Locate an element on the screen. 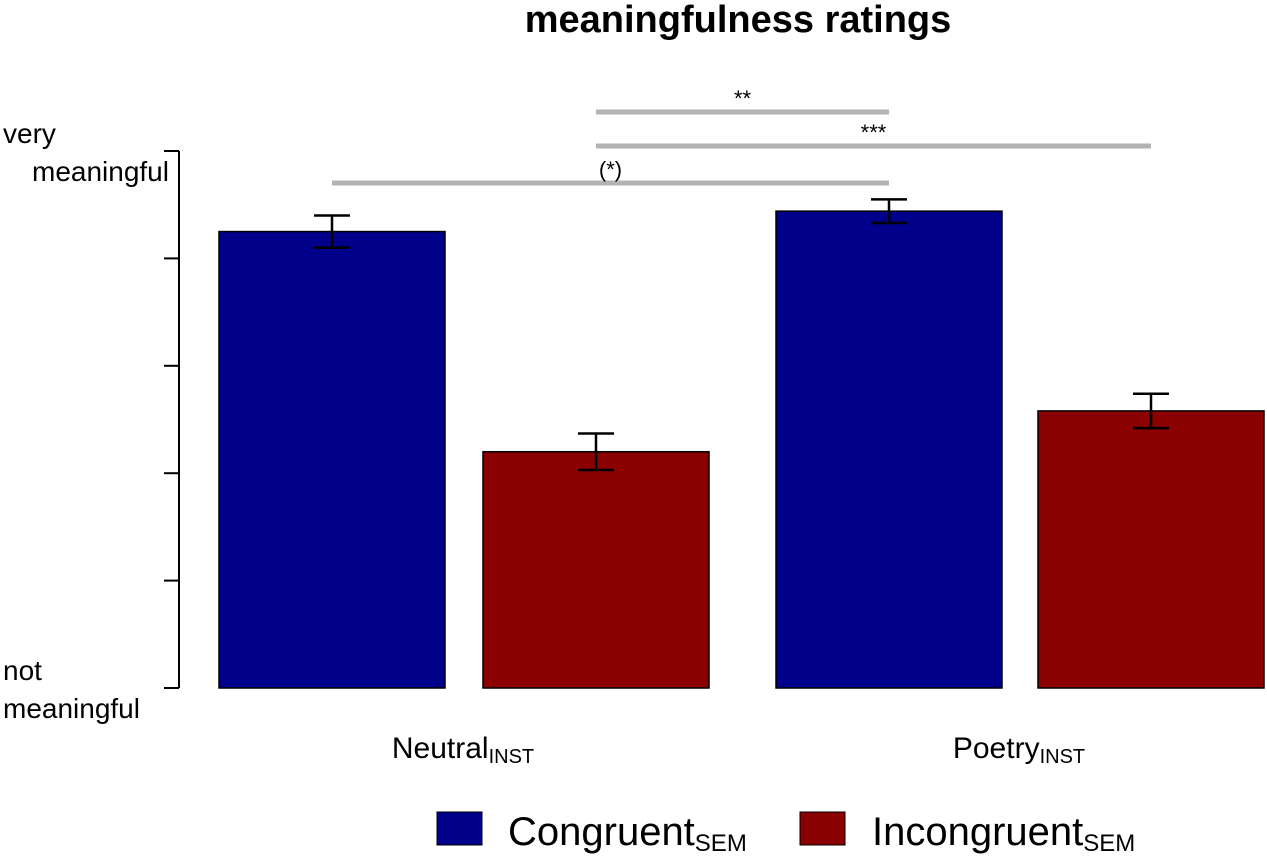 The width and height of the screenshot is (1267, 856). legend-label-congruent: CongruentSEM is located at coordinates (627, 833).